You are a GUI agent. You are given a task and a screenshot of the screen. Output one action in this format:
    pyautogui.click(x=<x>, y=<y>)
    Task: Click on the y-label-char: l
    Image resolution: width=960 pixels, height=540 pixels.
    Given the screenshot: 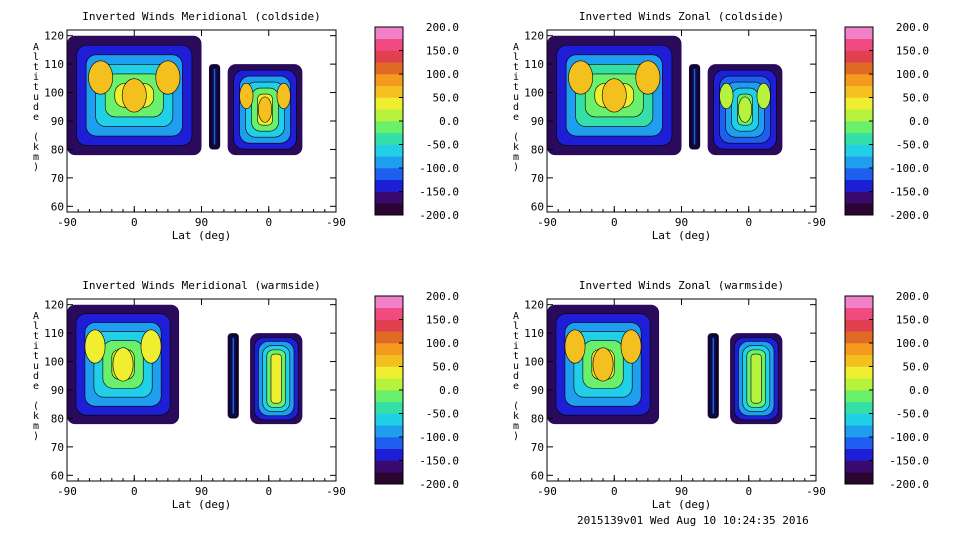 What is the action you would take?
    pyautogui.click(x=516, y=57)
    